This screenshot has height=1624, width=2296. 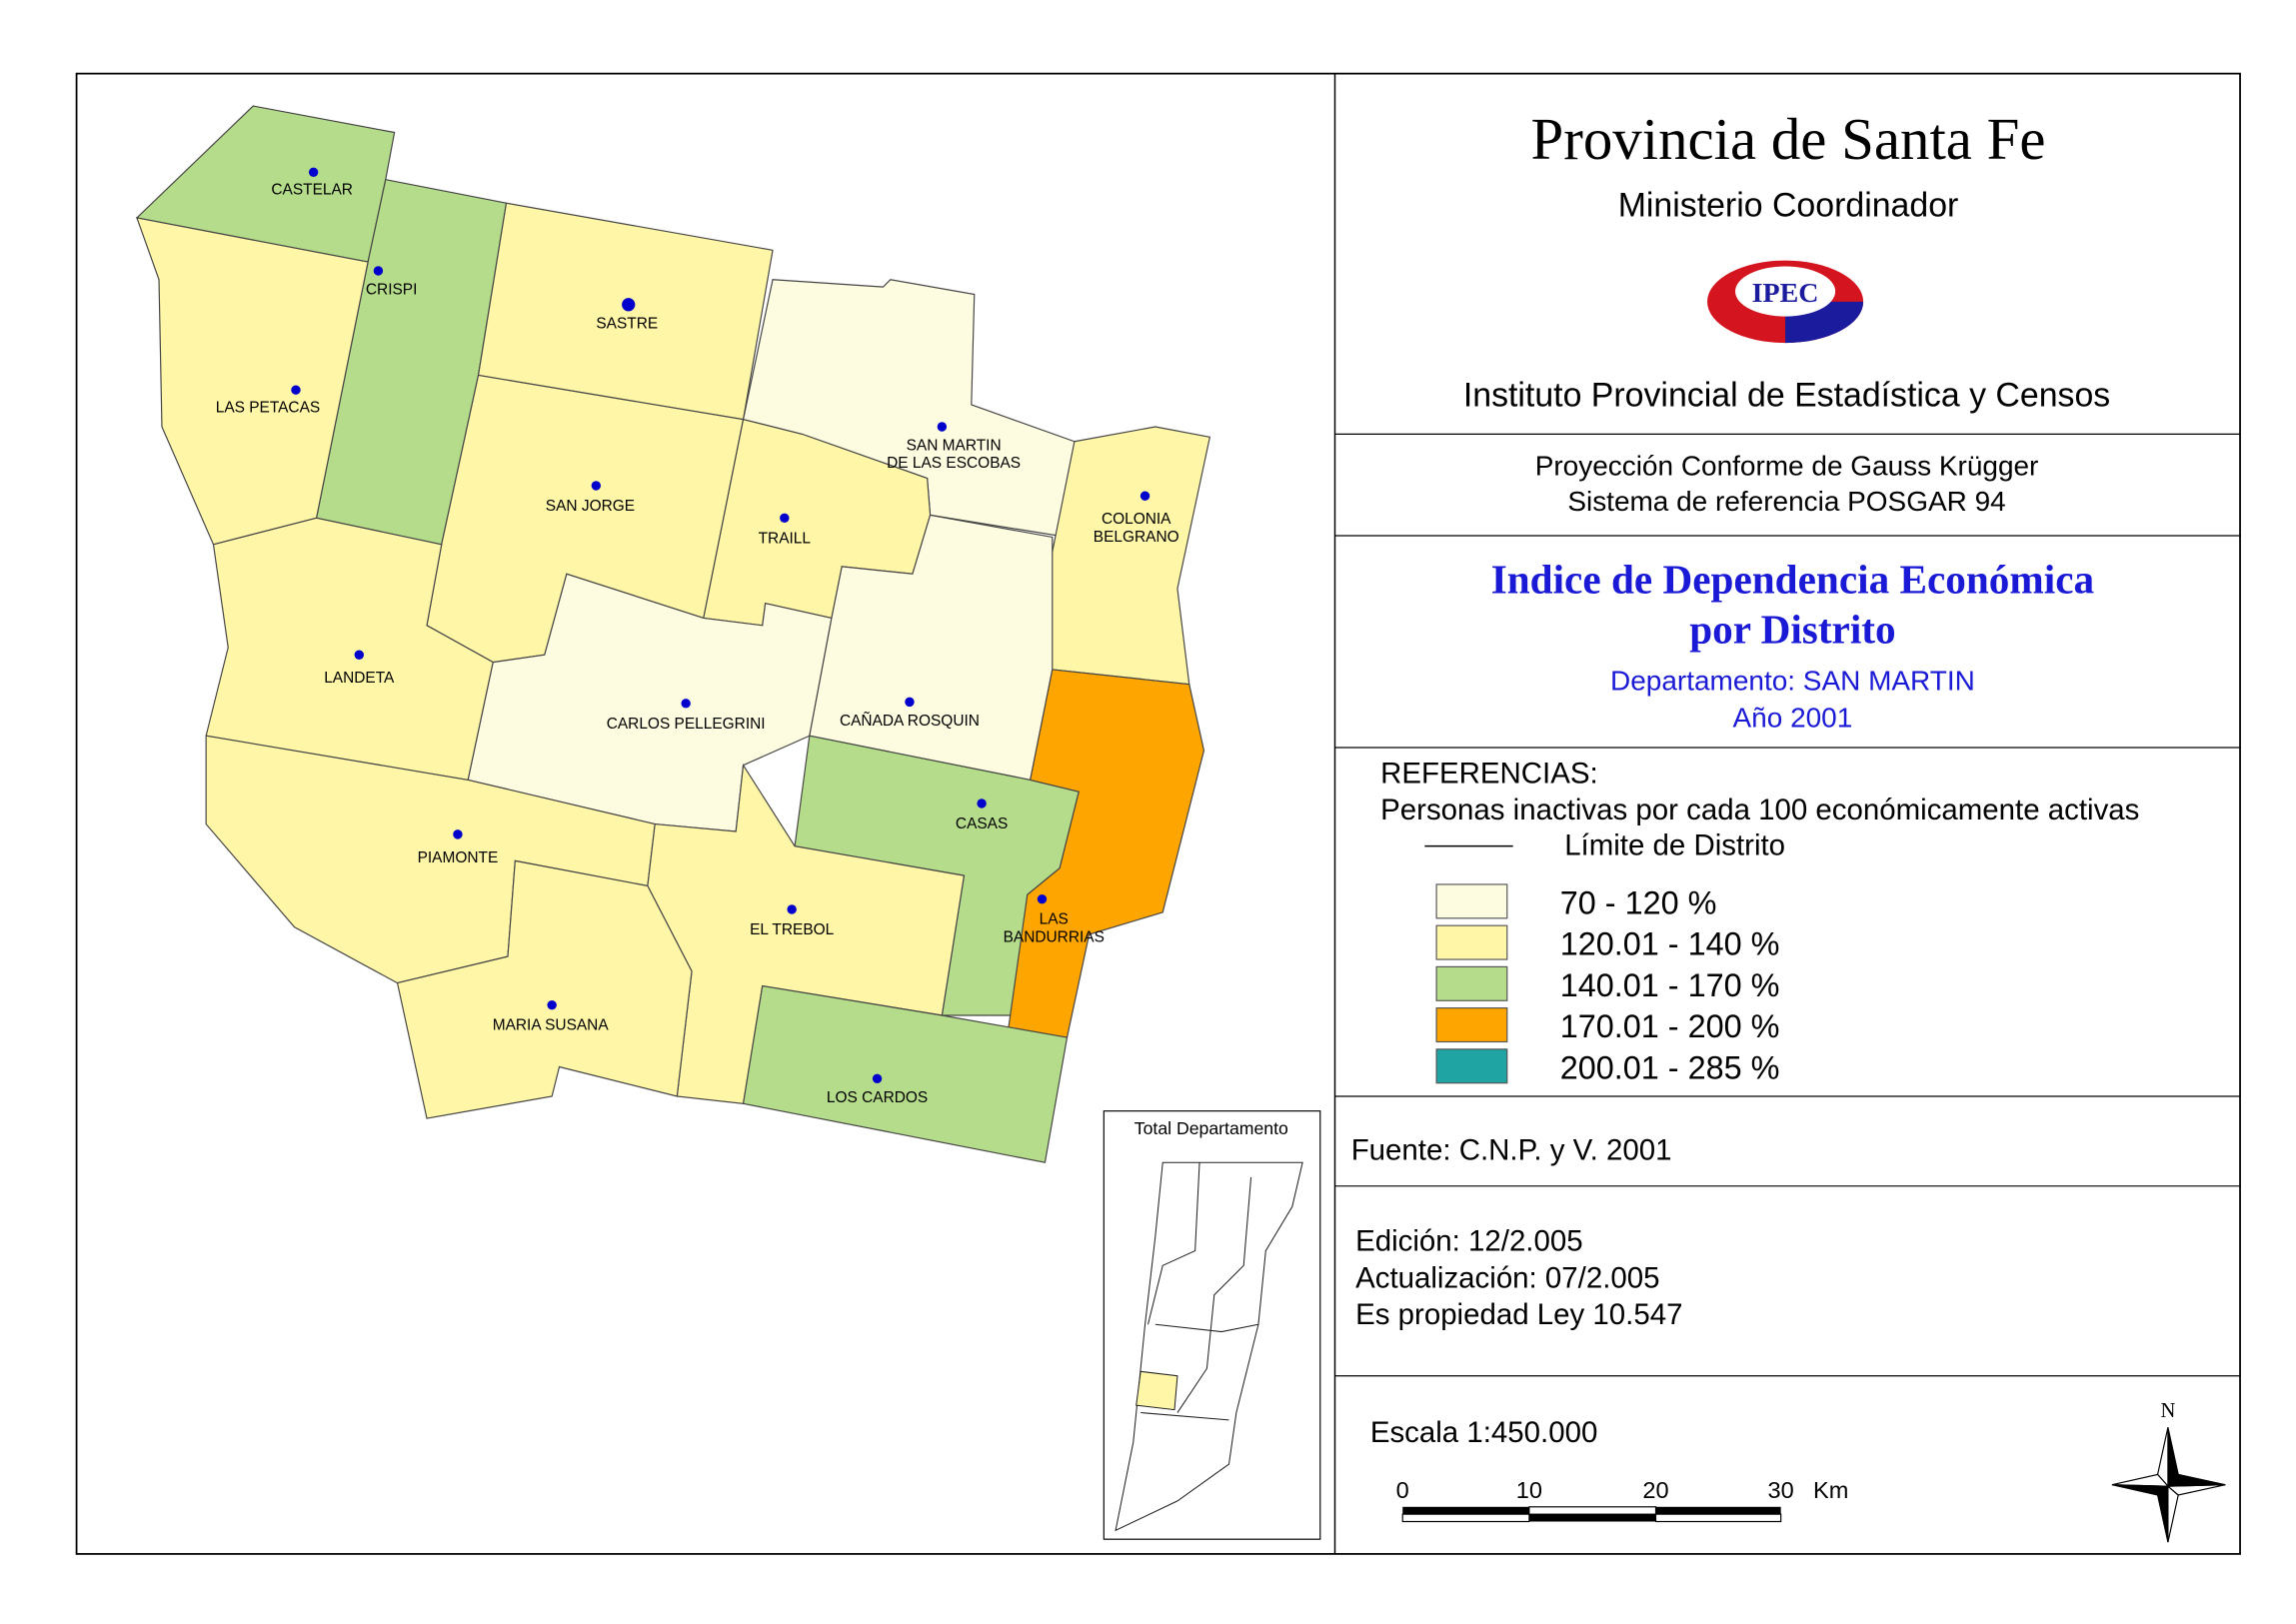 What do you see at coordinates (392, 289) in the screenshot?
I see `district-label: CRISPI` at bounding box center [392, 289].